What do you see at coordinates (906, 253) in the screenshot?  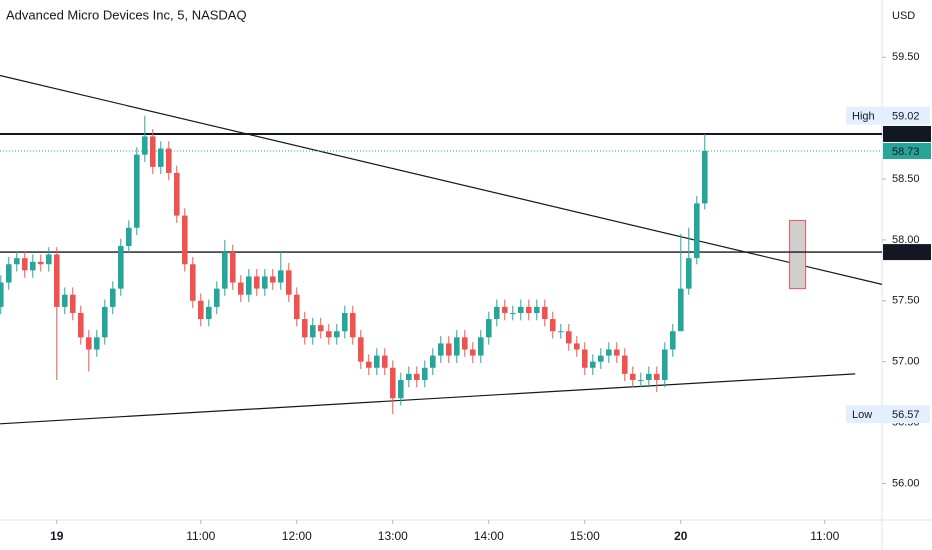 I see `level-tag: 57.90` at bounding box center [906, 253].